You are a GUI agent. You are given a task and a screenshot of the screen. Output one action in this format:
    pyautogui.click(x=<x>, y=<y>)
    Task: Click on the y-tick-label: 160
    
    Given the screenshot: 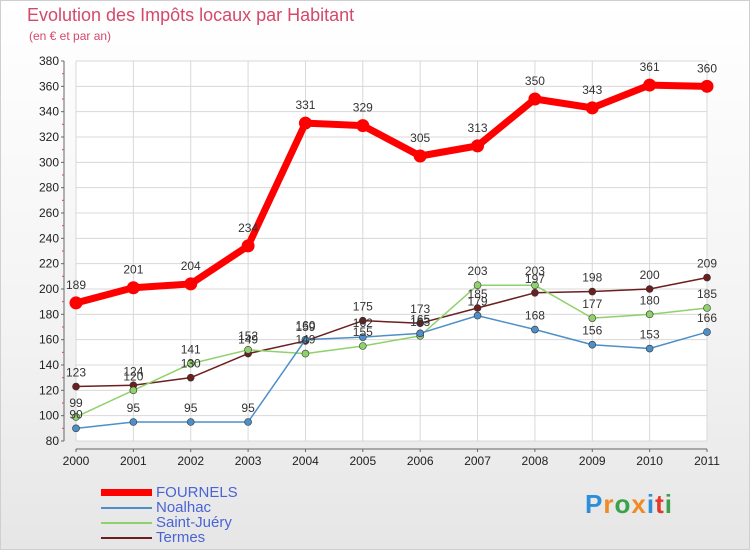 What is the action you would take?
    pyautogui.click(x=49, y=340)
    